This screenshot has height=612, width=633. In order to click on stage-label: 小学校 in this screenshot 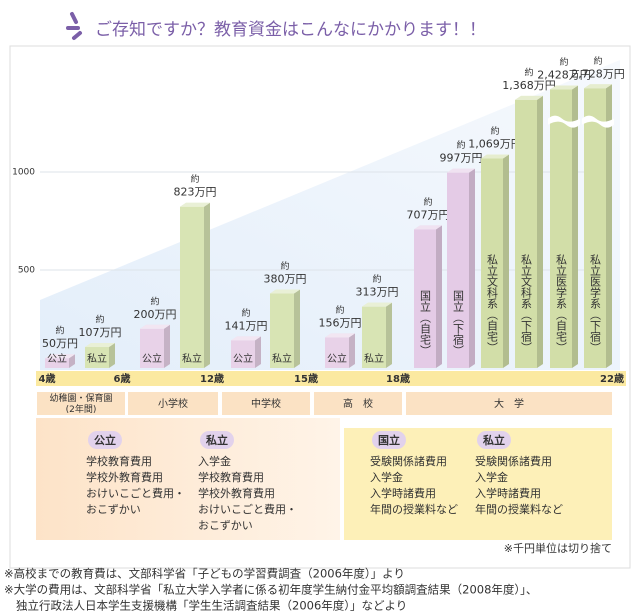, I will do `click(173, 403)`.